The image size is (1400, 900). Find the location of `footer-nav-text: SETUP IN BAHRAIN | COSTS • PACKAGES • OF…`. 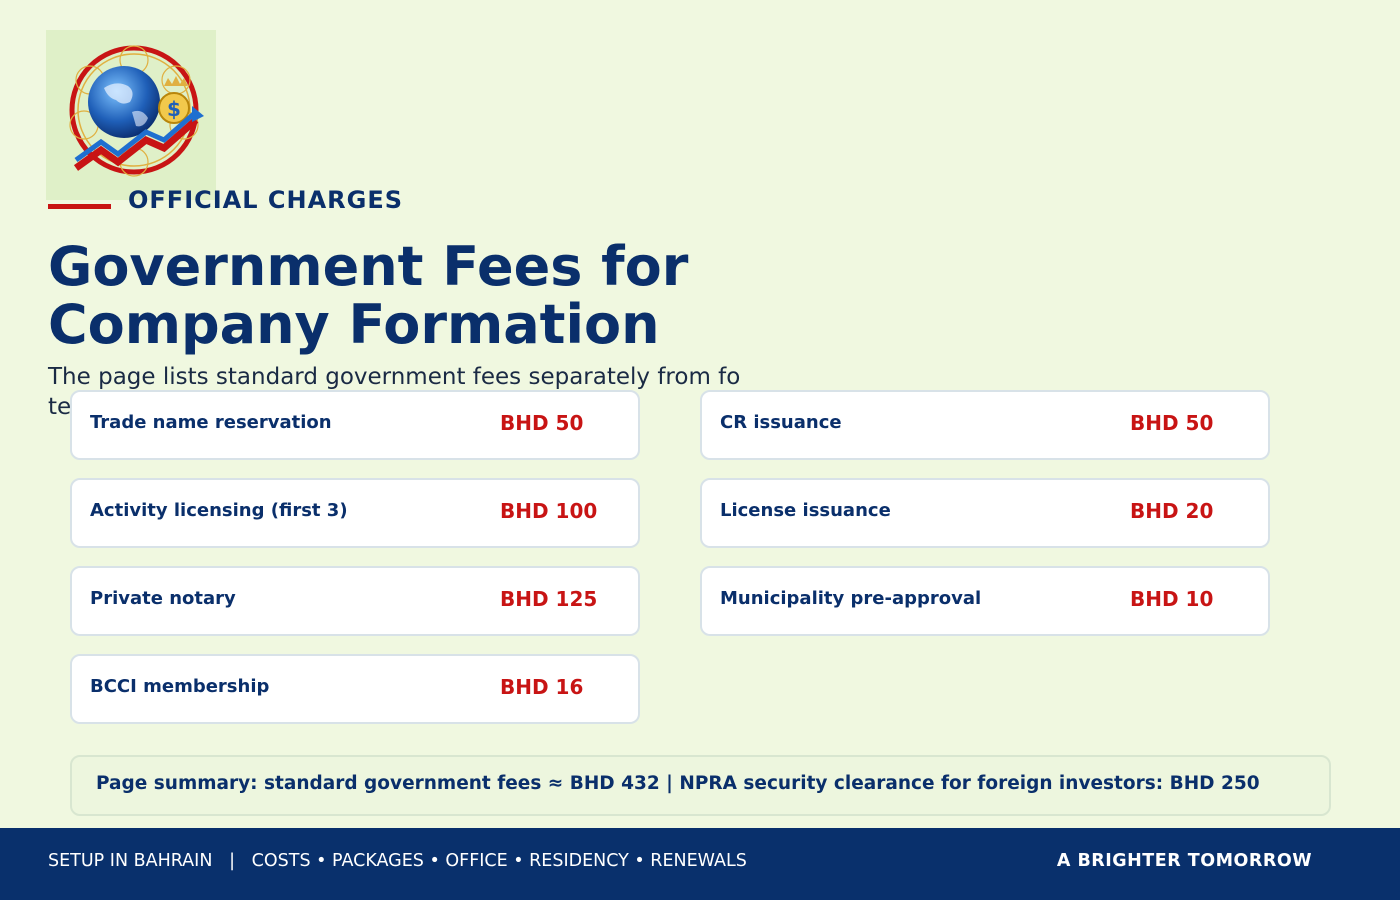

footer-nav-text: SETUP IN BAHRAIN | COSTS • PACKAGES • OF… is located at coordinates (397, 861).